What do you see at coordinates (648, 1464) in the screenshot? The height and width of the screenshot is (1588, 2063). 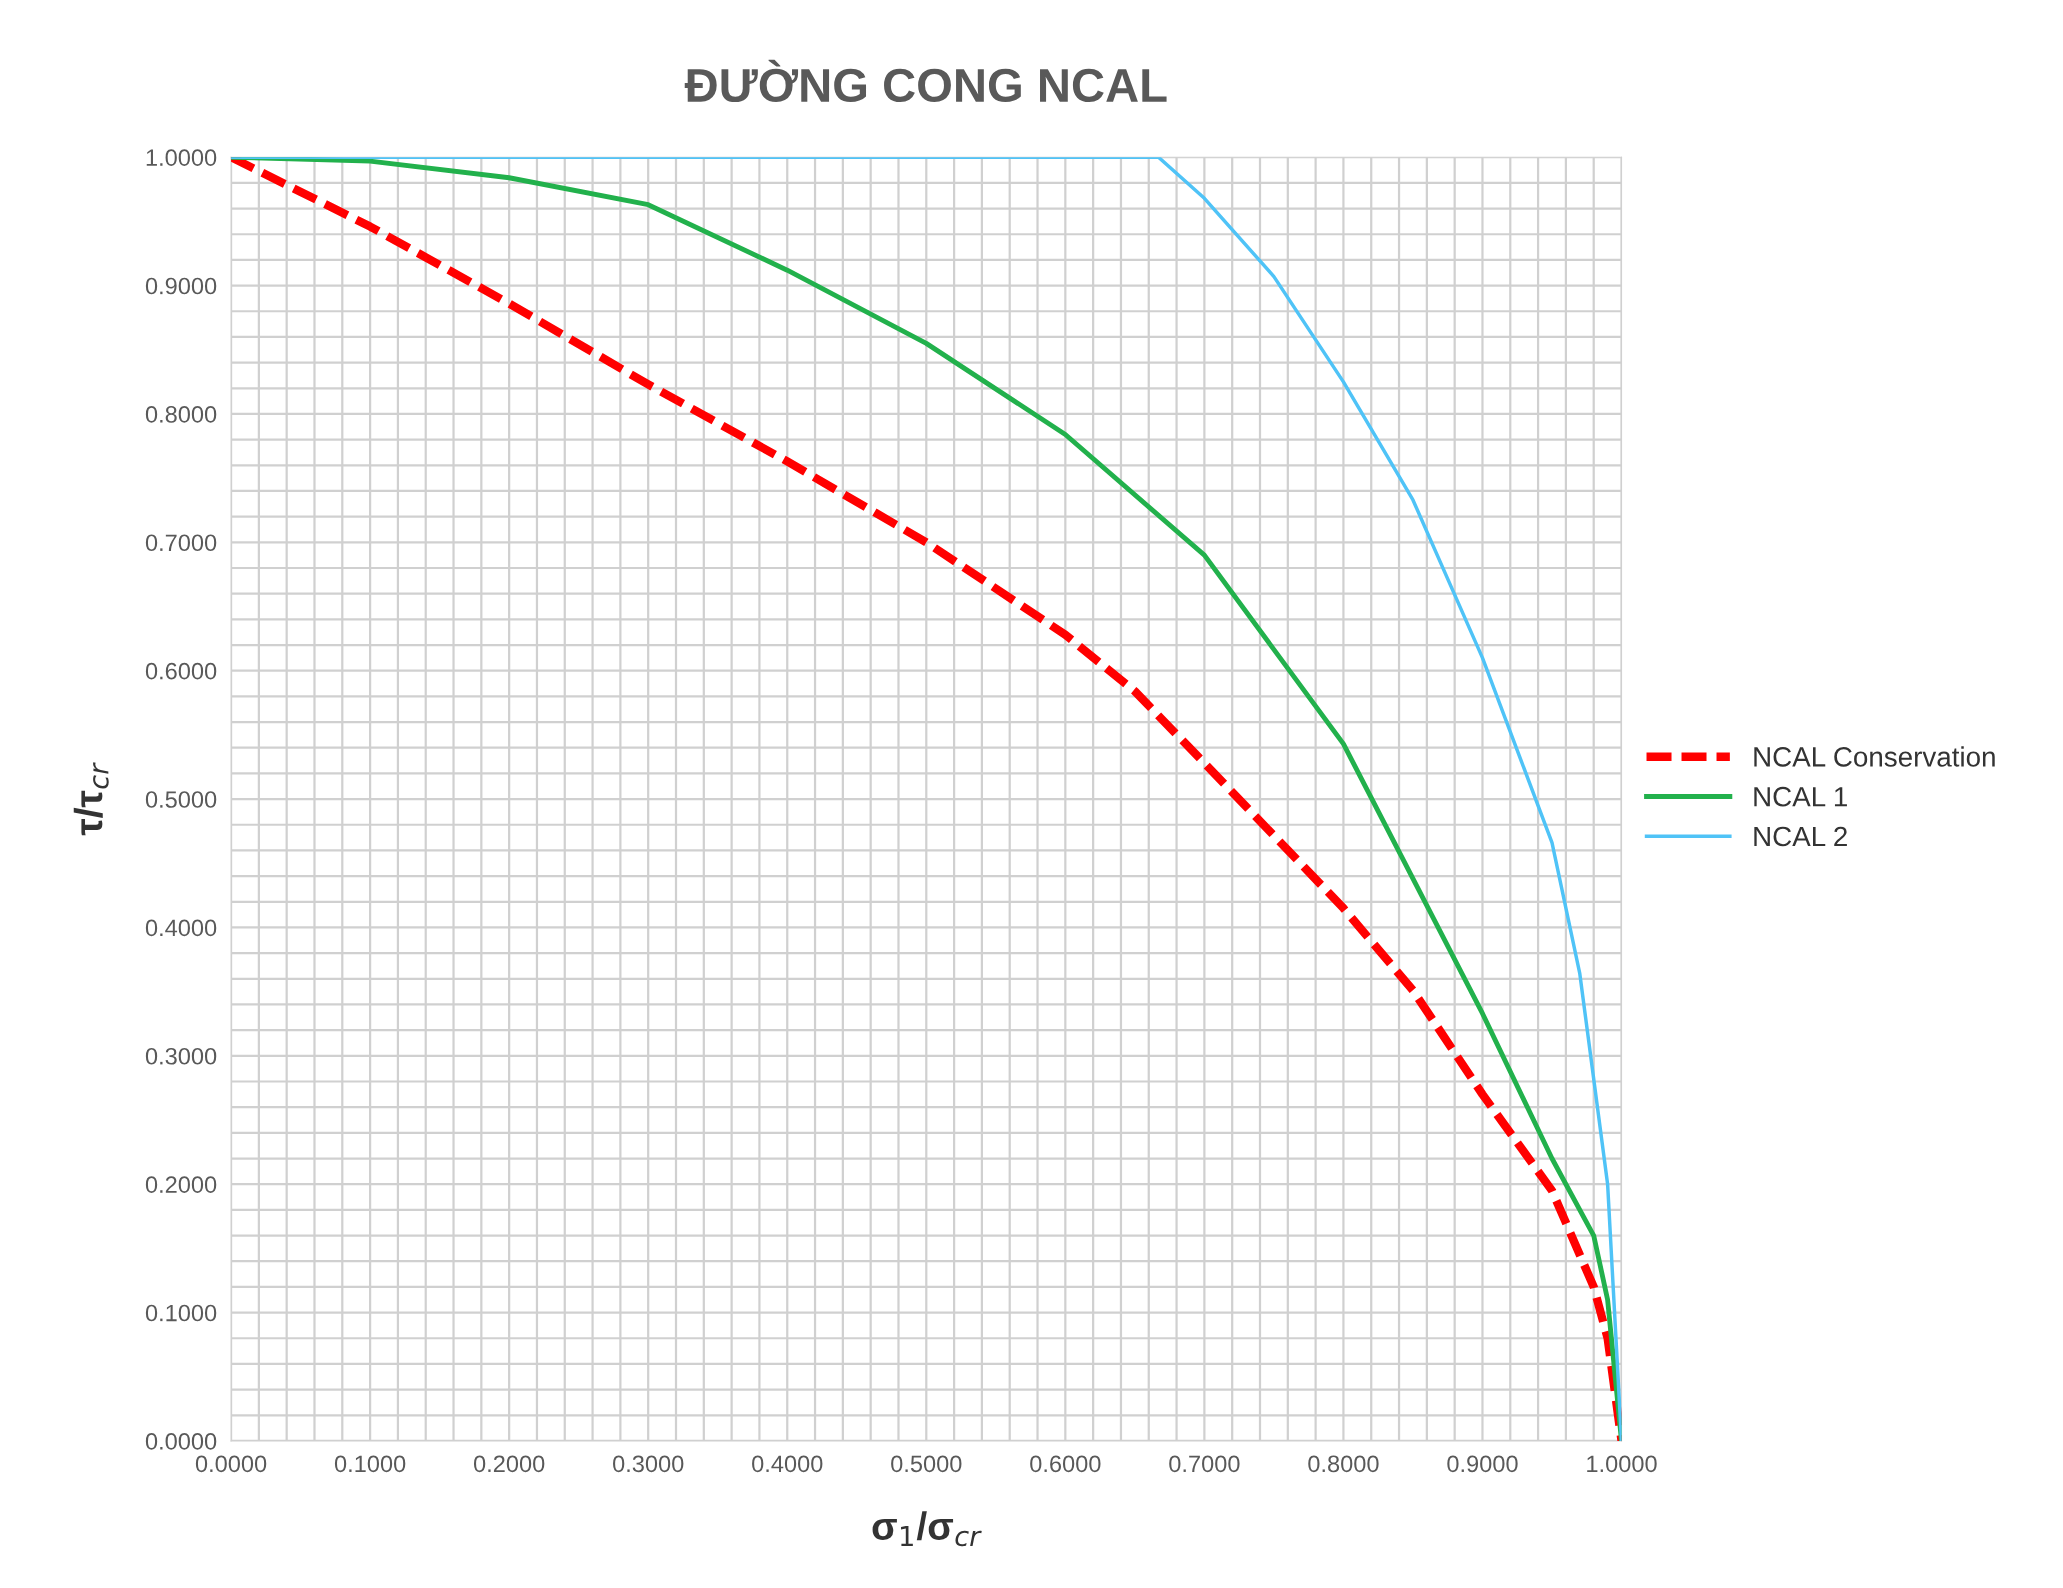 I see `x-tick-label: 0.3000` at bounding box center [648, 1464].